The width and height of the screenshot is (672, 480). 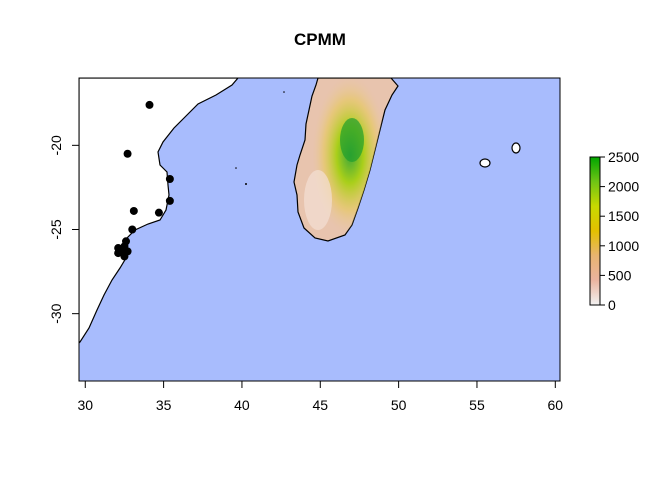 What do you see at coordinates (164, 405) in the screenshot?
I see `x-tick-label: 35` at bounding box center [164, 405].